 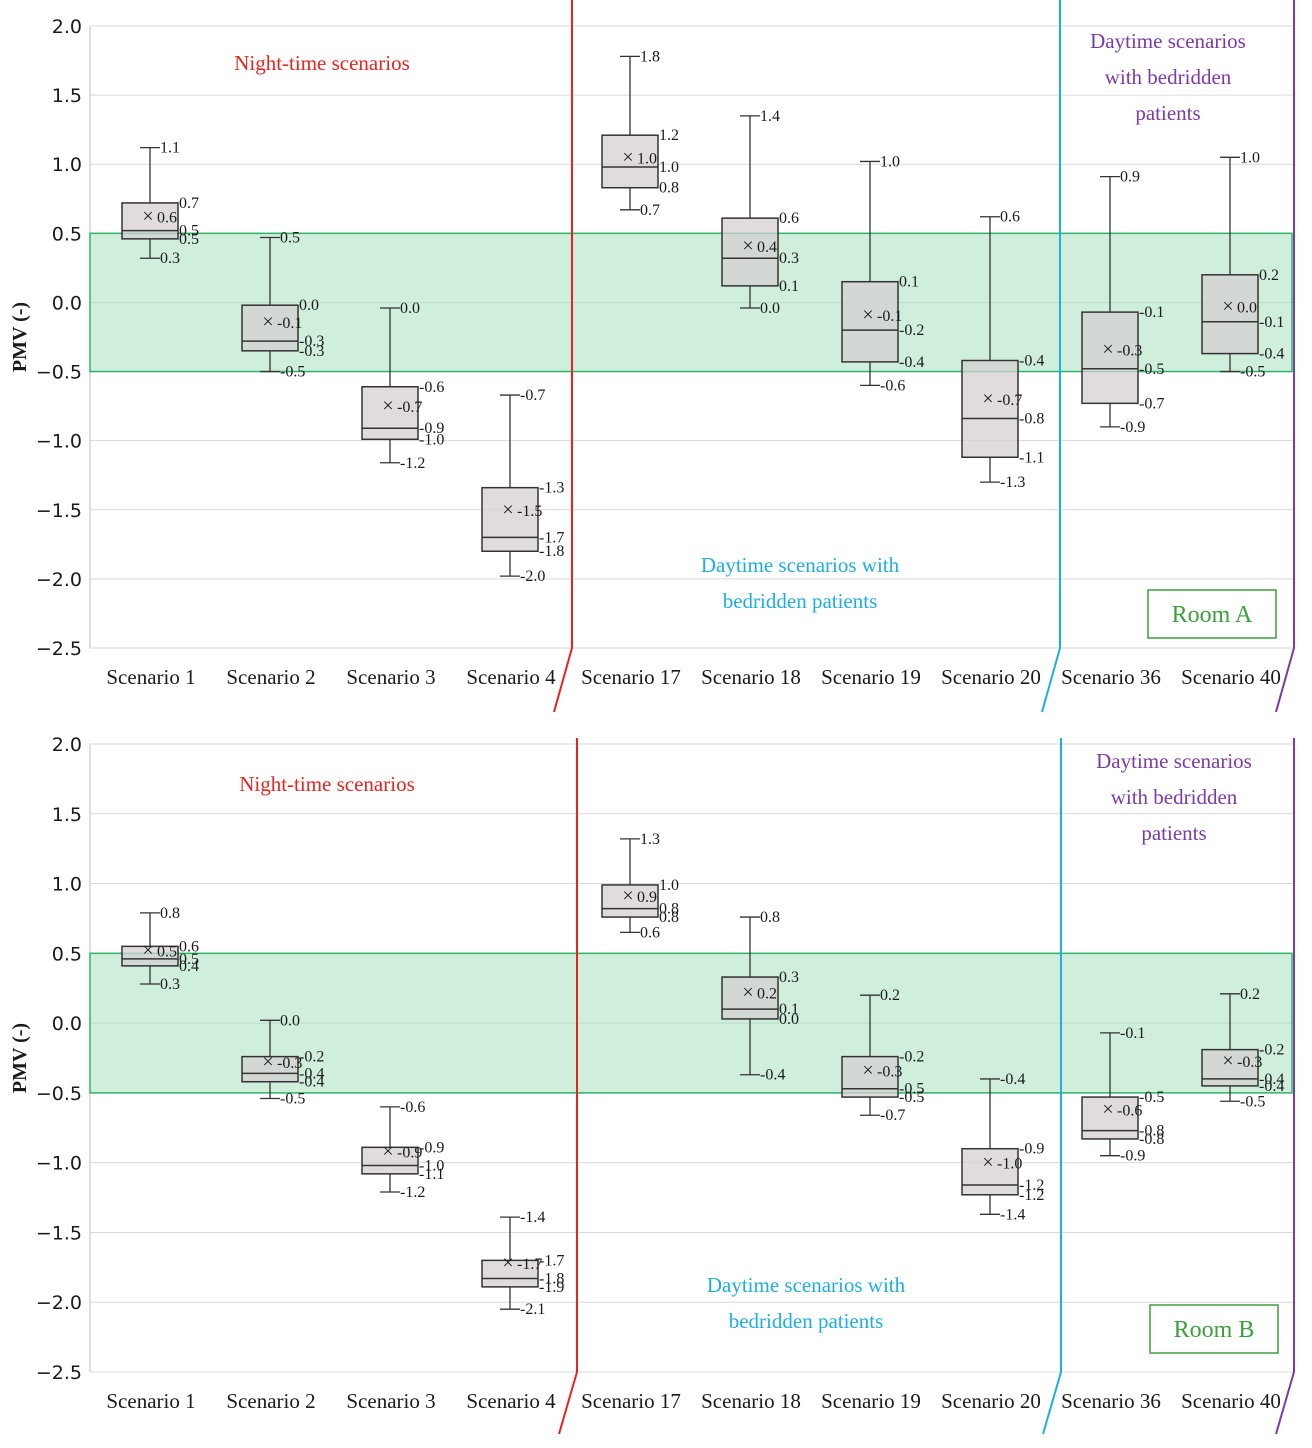 What do you see at coordinates (167, 952) in the screenshot?
I see `mean-label: 0.5` at bounding box center [167, 952].